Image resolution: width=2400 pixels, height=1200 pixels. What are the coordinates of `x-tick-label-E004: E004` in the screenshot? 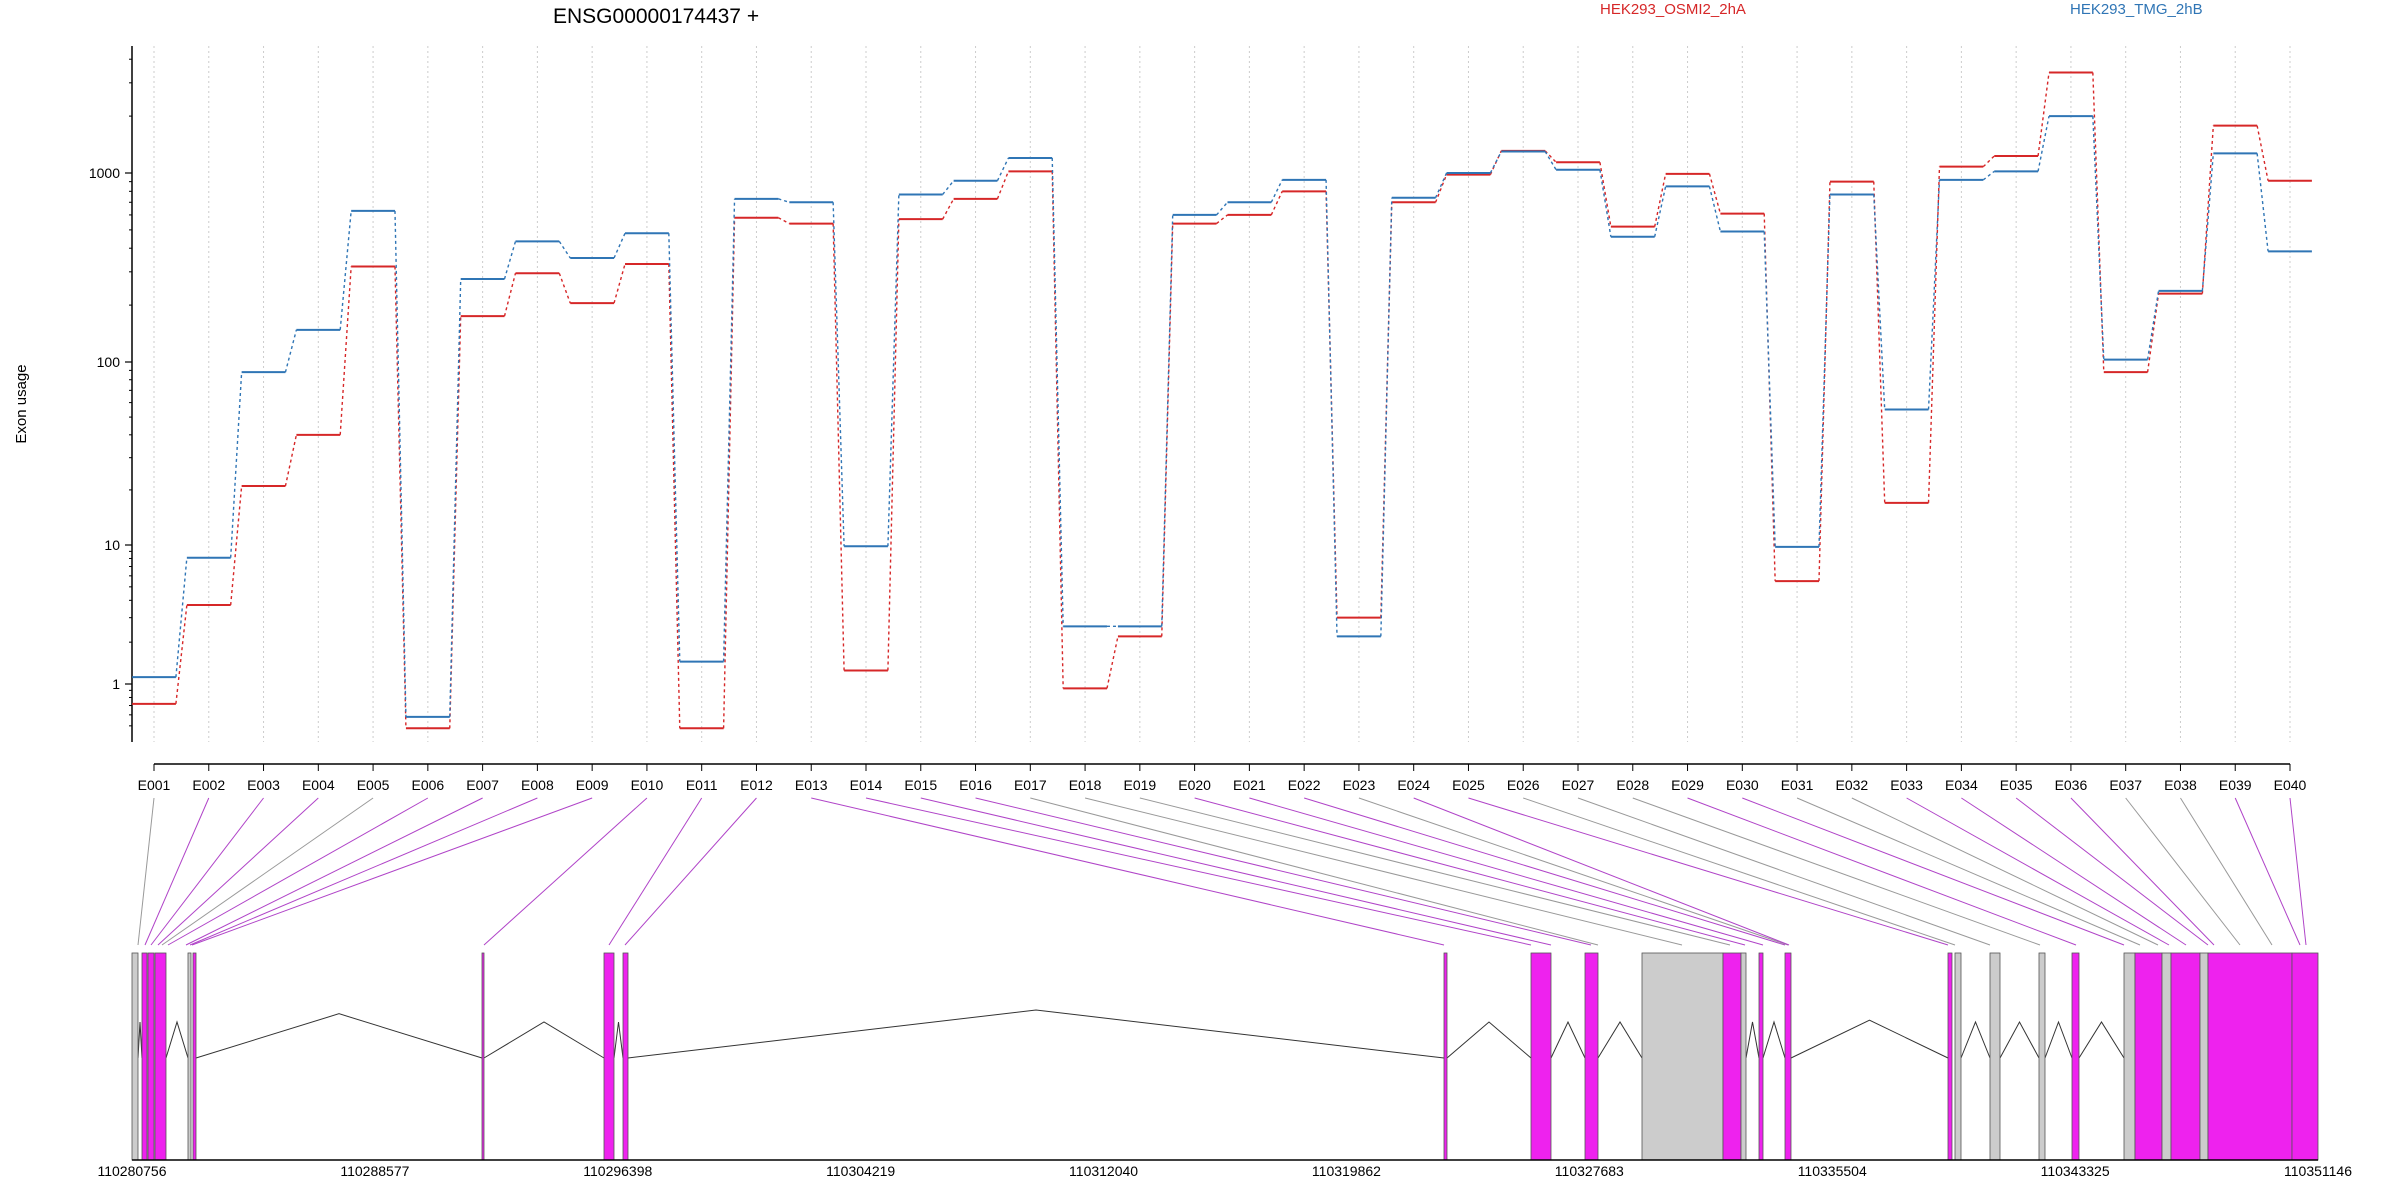 It's located at (318, 785).